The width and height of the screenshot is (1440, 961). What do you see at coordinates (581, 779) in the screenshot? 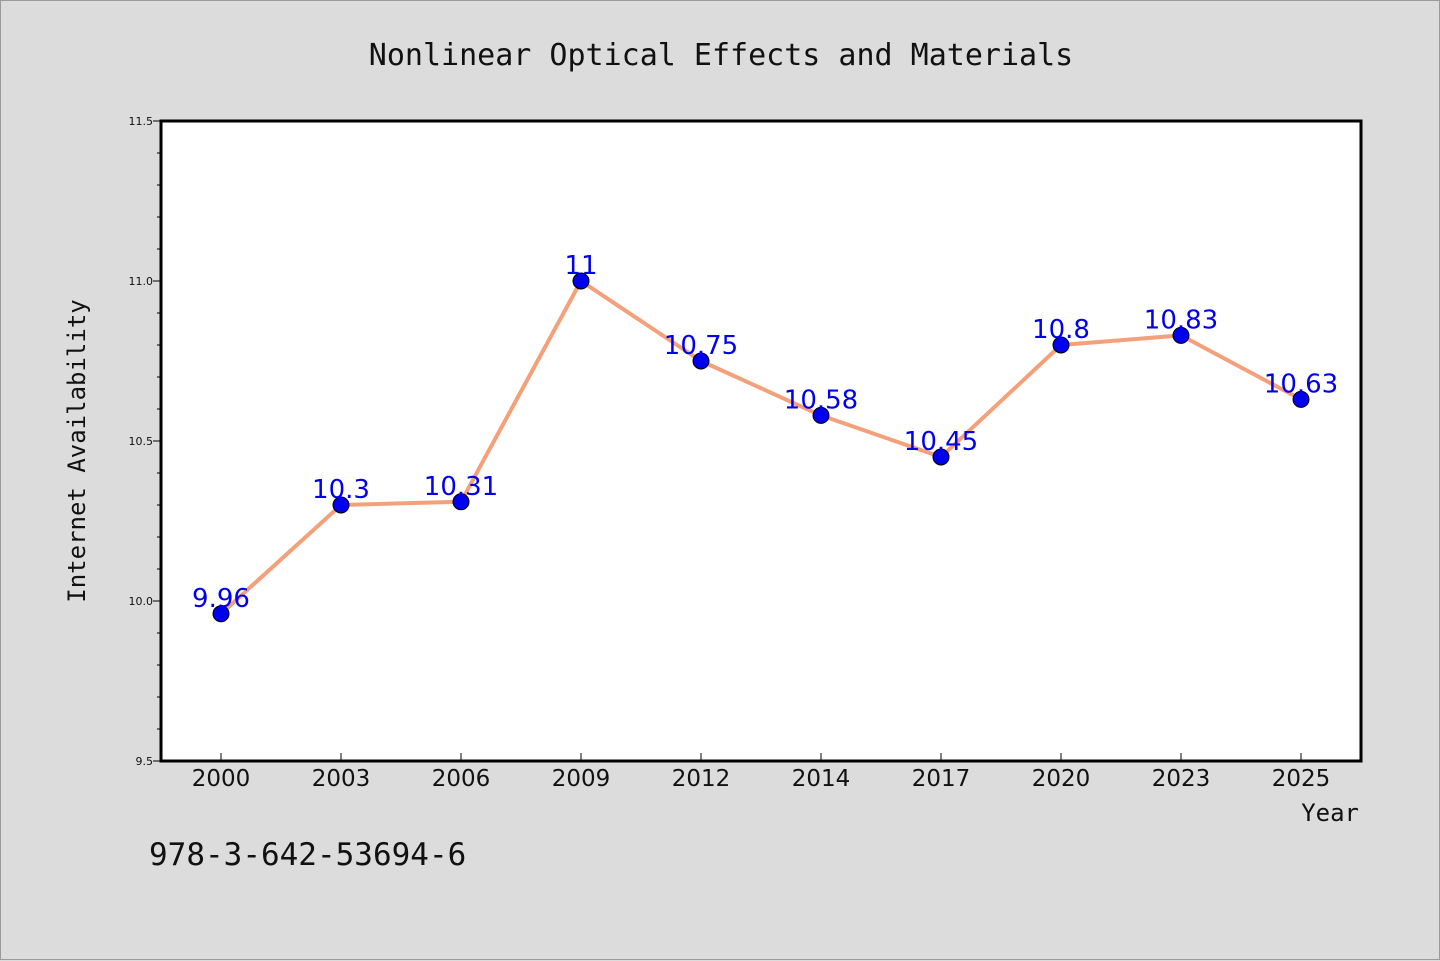
I see `x-tick-label: 2009` at bounding box center [581, 779].